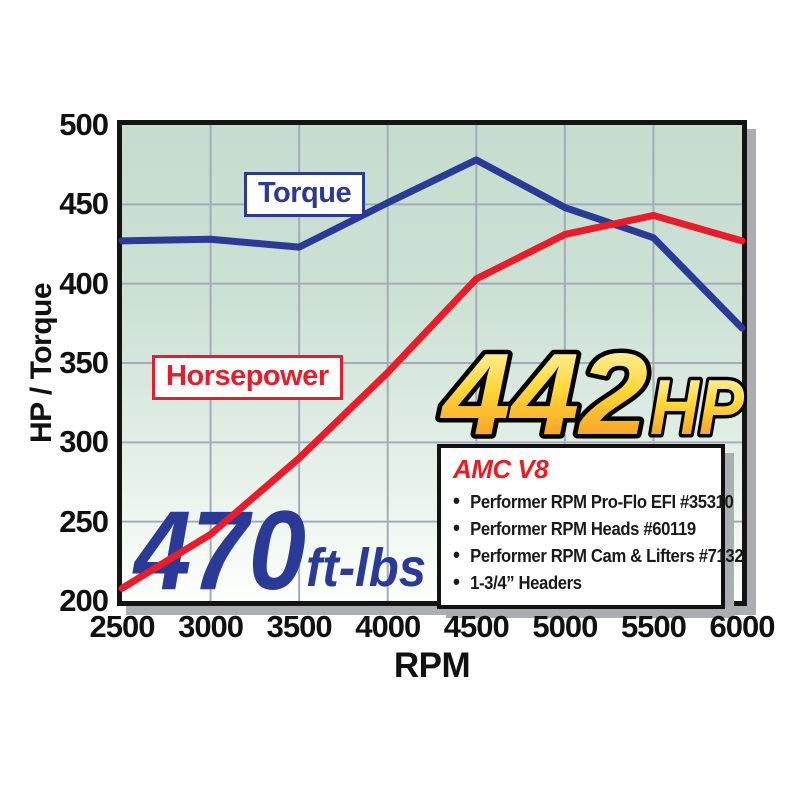 This screenshot has width=800, height=800. I want to click on x-axis-tick-label: 3500, so click(299, 626).